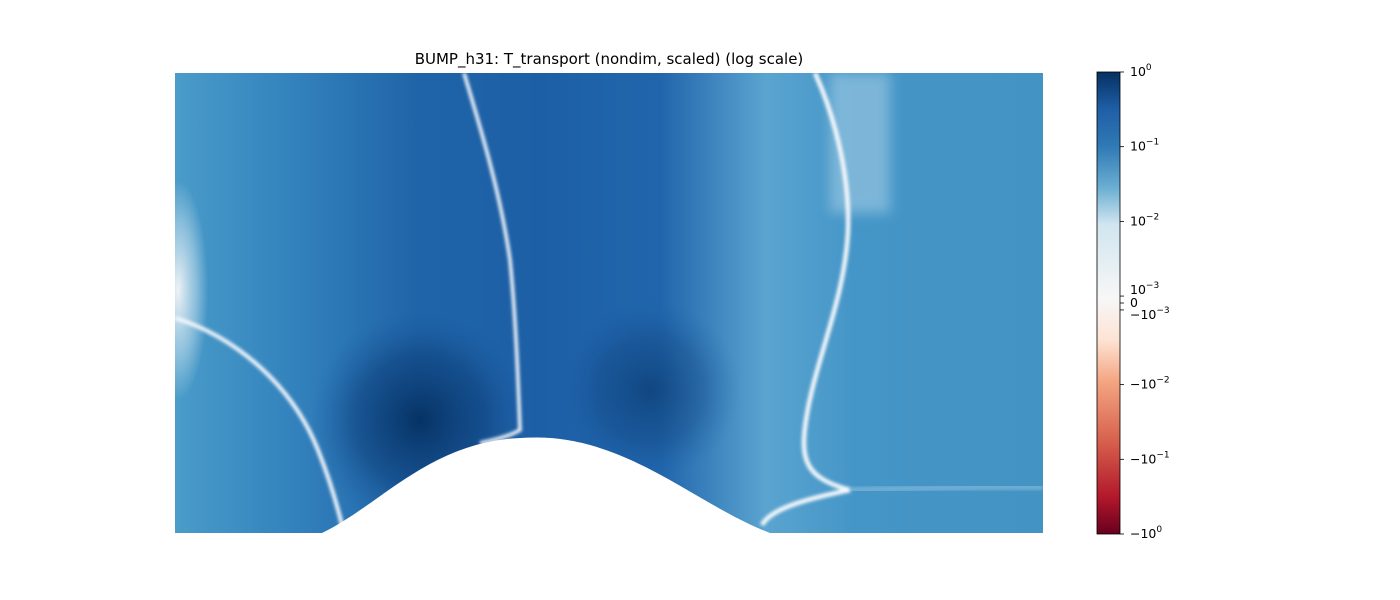 This screenshot has height=600, width=1400. I want to click on colorbar-gradient, so click(1108, 303).